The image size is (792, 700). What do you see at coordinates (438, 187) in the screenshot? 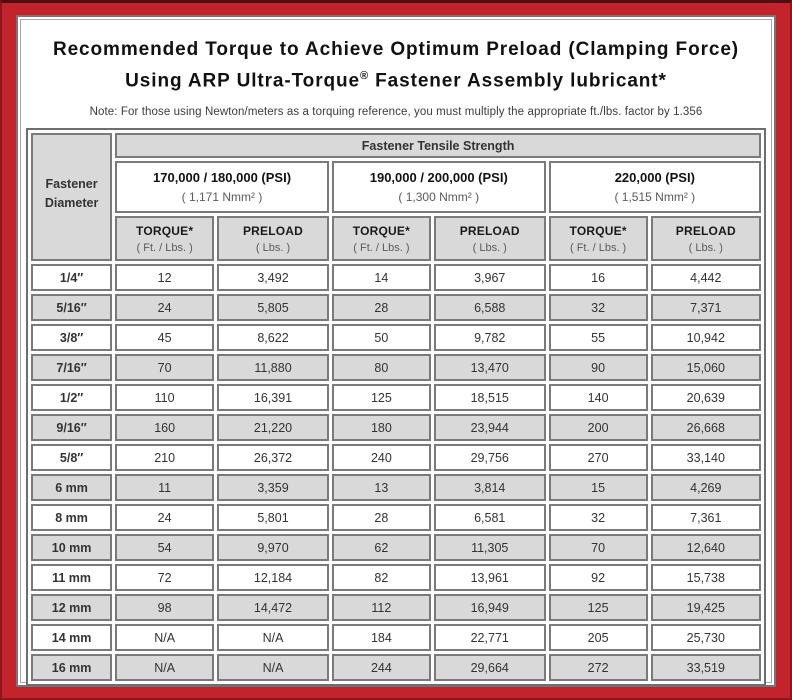
I see `psi-group-2-header: 190,000 / 200,000 (PSI) ( 1,300 Nmm² )` at bounding box center [438, 187].